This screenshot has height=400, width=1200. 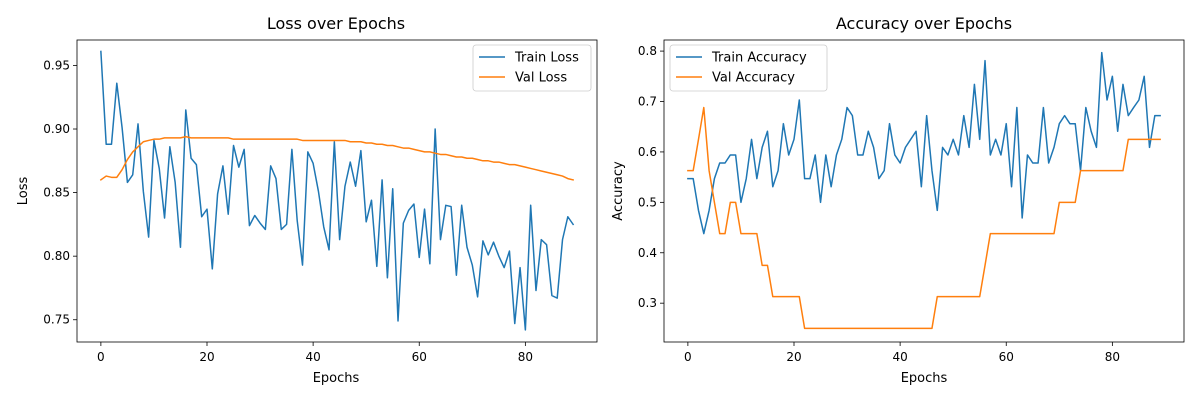 What do you see at coordinates (759, 58) in the screenshot?
I see `accuracy-chart-legend-label-0: Train Accuracy` at bounding box center [759, 58].